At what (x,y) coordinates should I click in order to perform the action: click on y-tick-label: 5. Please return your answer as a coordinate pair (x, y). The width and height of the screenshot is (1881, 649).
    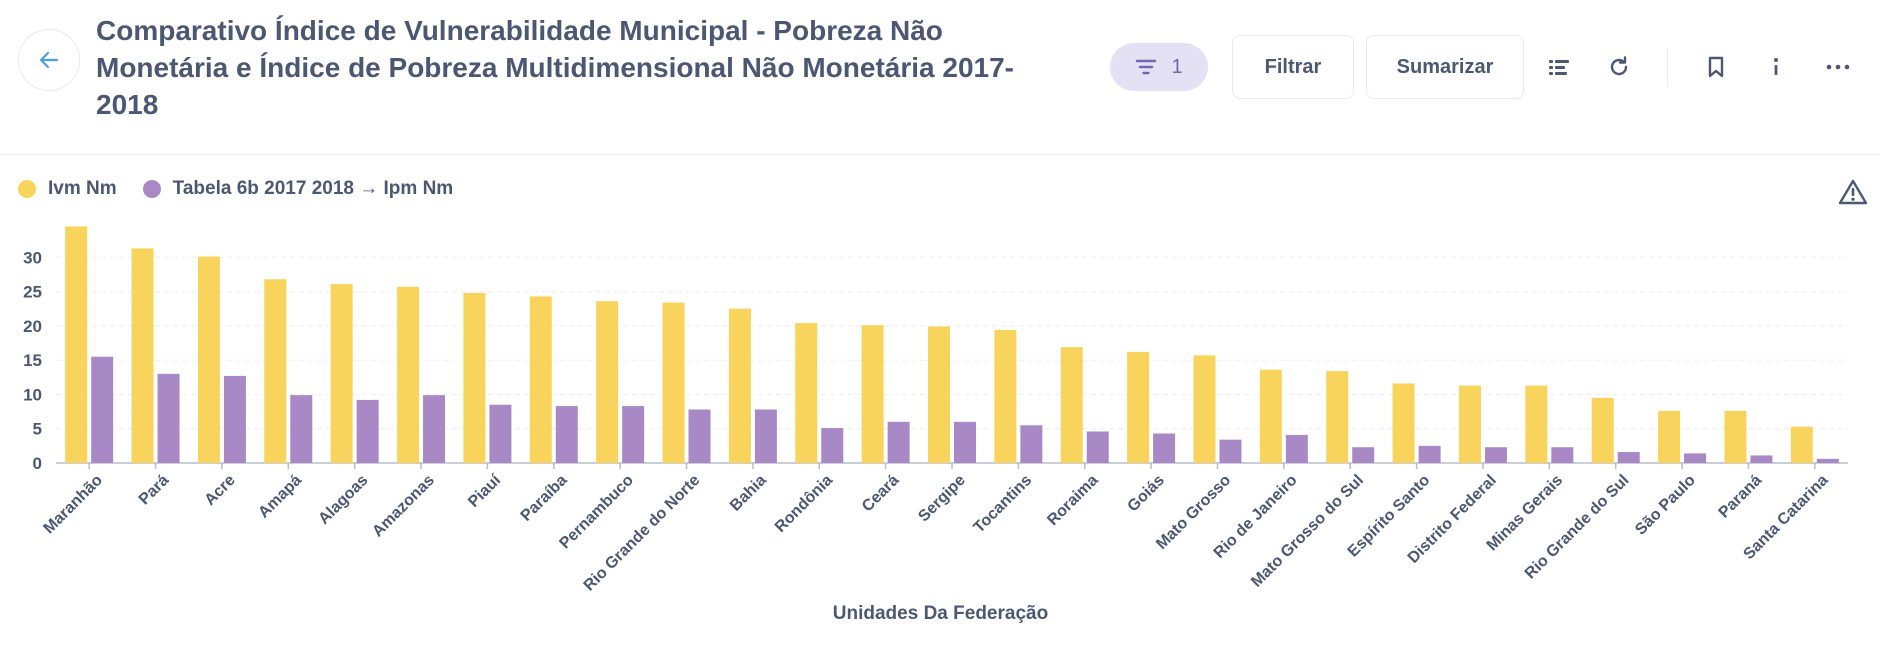
    Looking at the image, I should click on (37, 429).